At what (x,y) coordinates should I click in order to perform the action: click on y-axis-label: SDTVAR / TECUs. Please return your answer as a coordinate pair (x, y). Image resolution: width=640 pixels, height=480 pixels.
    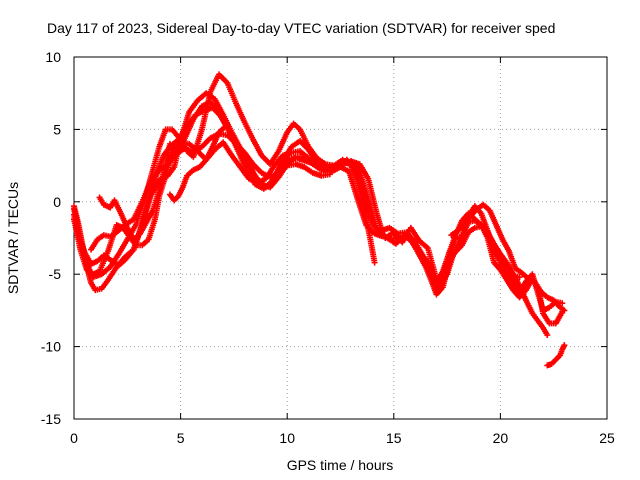
    Looking at the image, I should click on (13, 238).